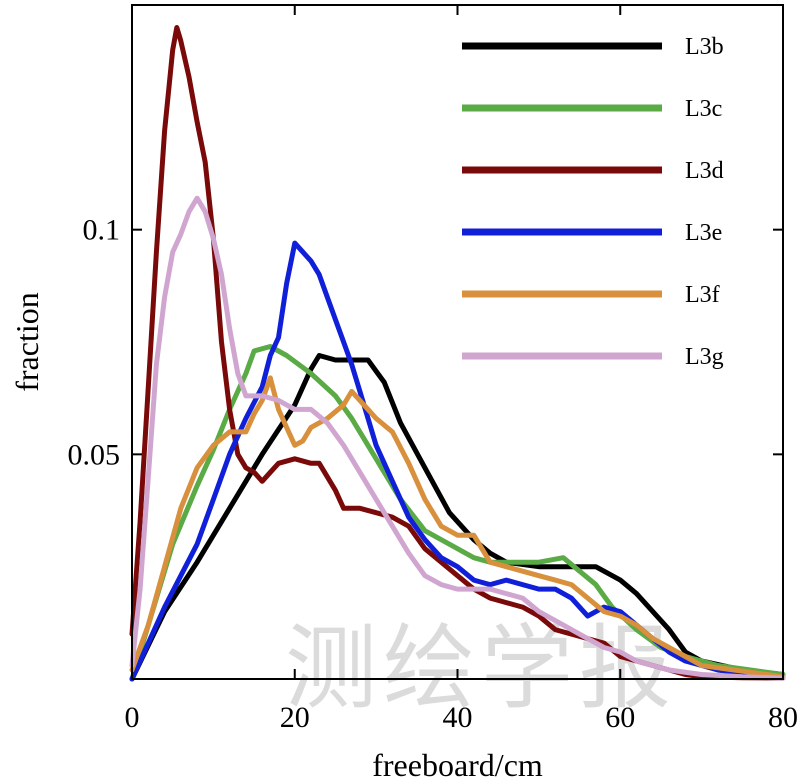 The width and height of the screenshot is (800, 781). What do you see at coordinates (703, 233) in the screenshot?
I see `legend-label-L3e: L3e` at bounding box center [703, 233].